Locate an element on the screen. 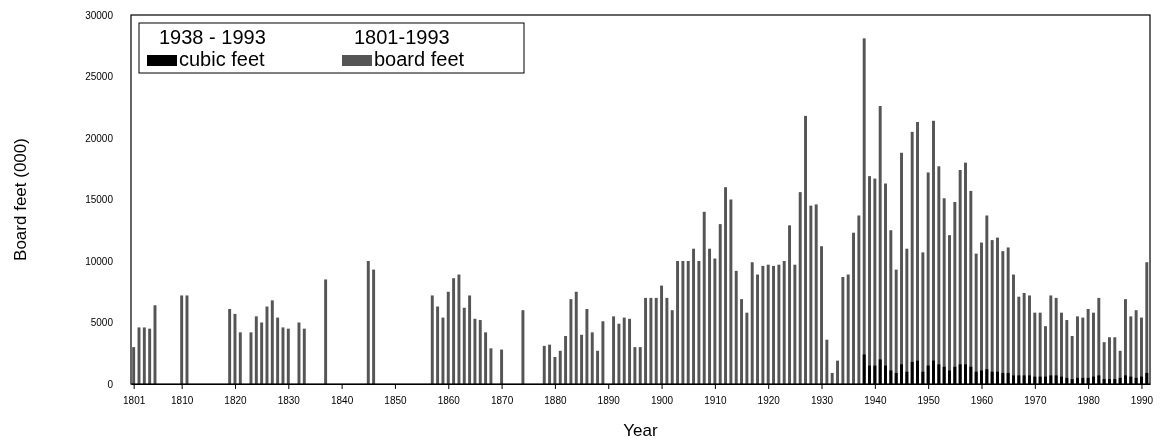 The width and height of the screenshot is (1170, 443). y-tick-label: 25000 is located at coordinates (99, 77).